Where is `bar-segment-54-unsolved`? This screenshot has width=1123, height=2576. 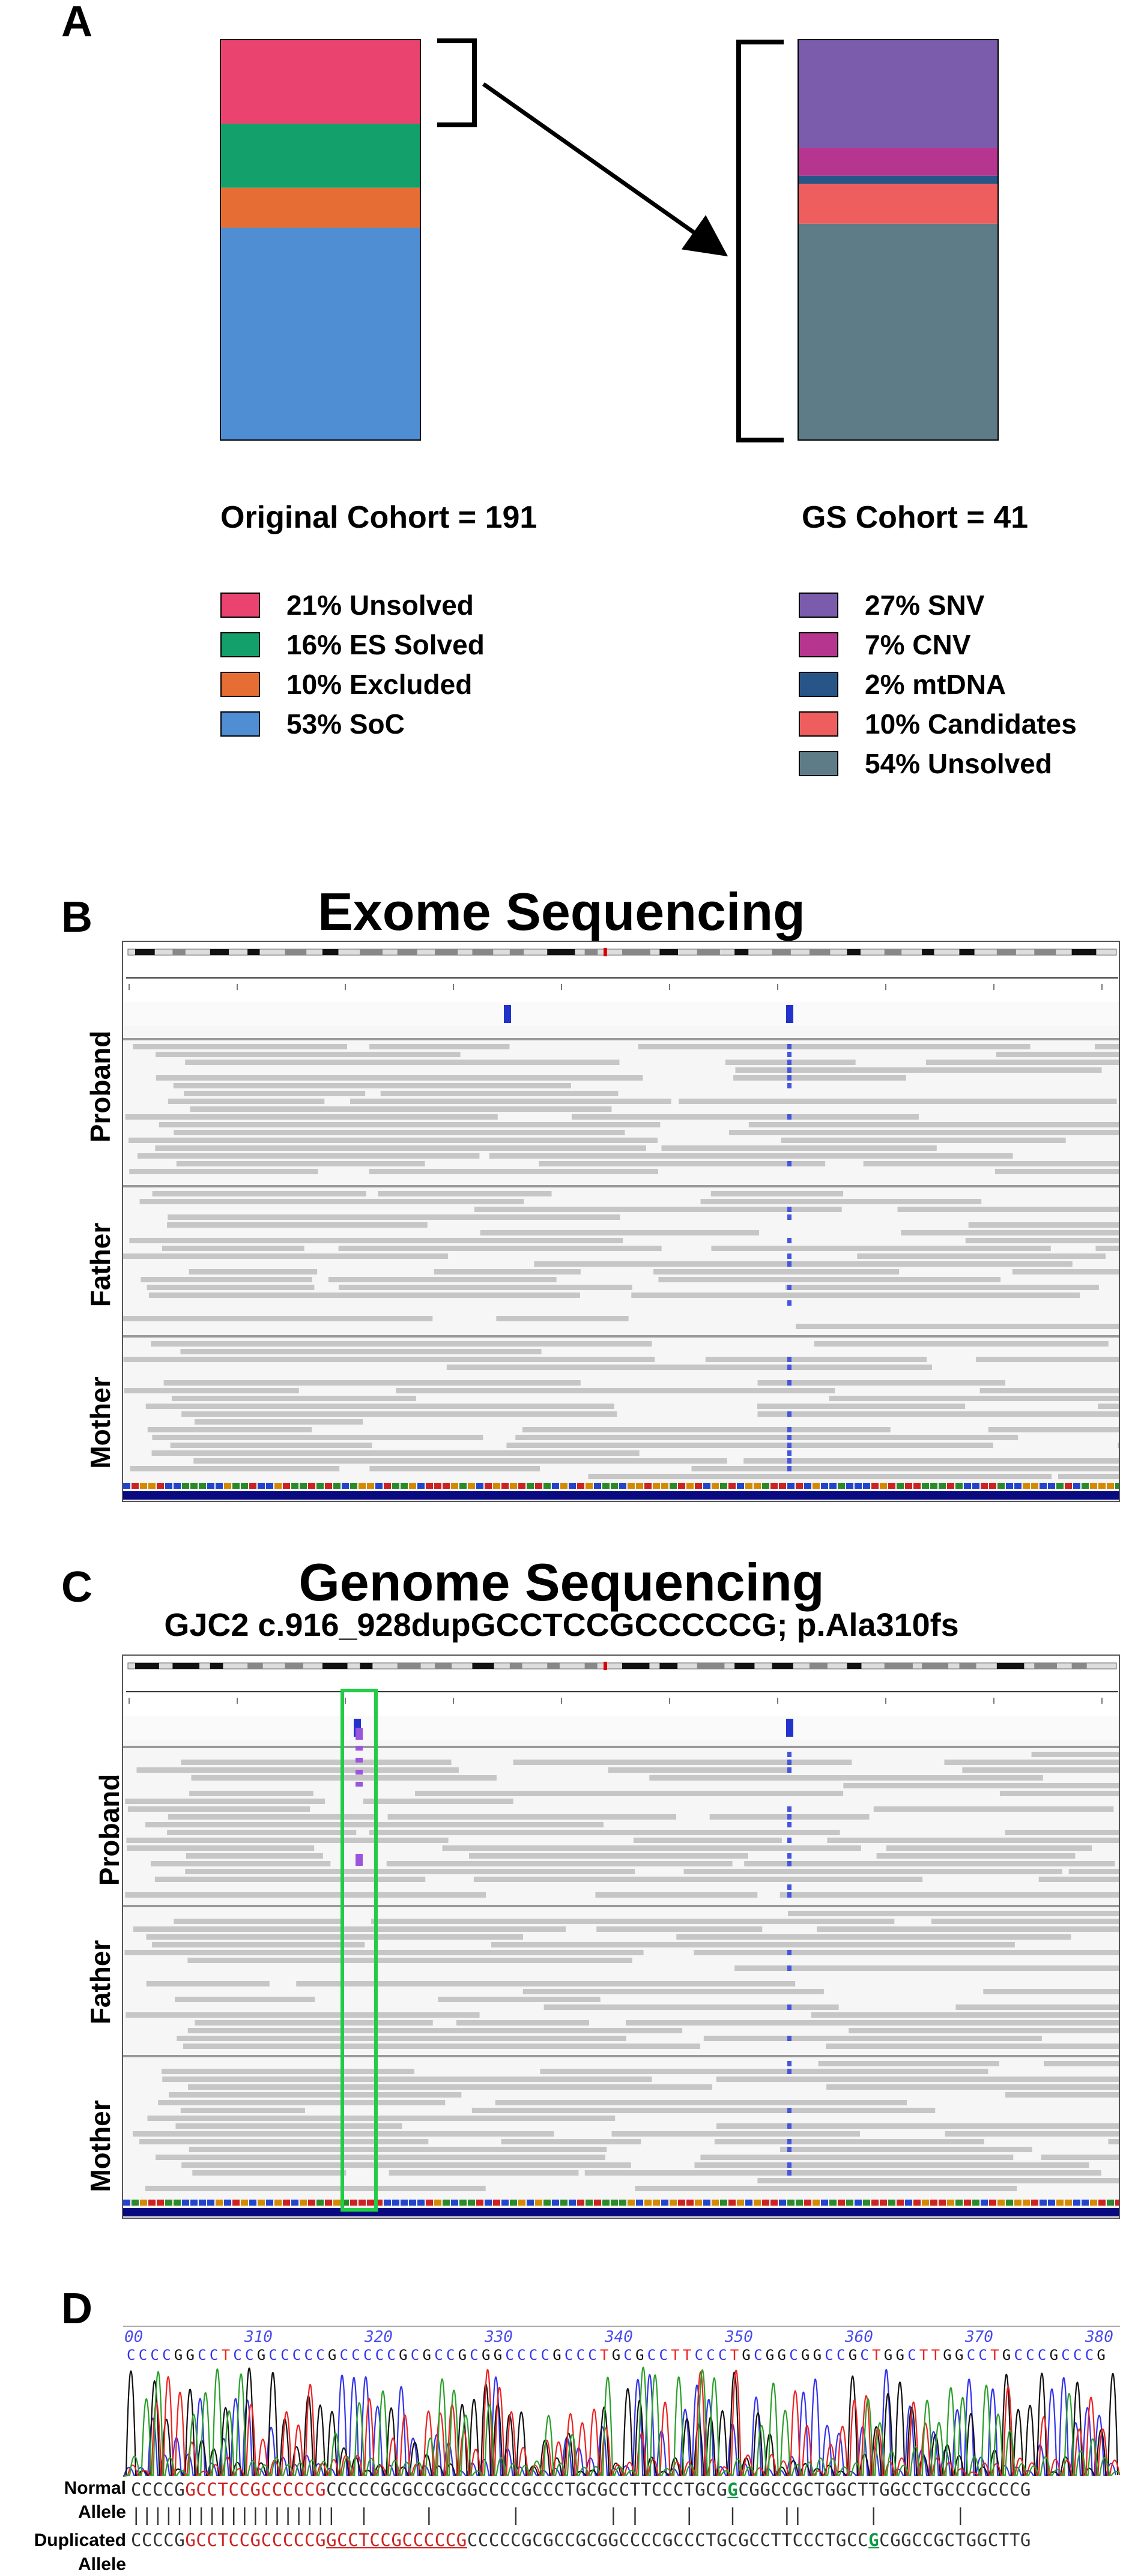
bar-segment-54-unsolved is located at coordinates (898, 331).